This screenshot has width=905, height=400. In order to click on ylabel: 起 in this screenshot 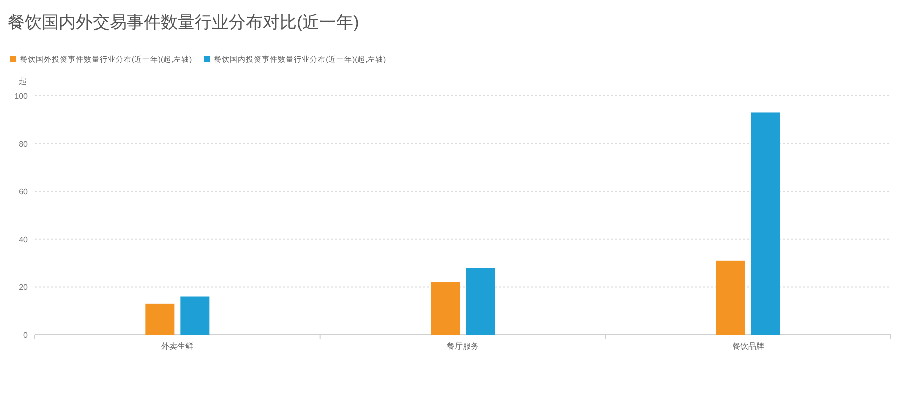, I will do `click(23, 81)`.